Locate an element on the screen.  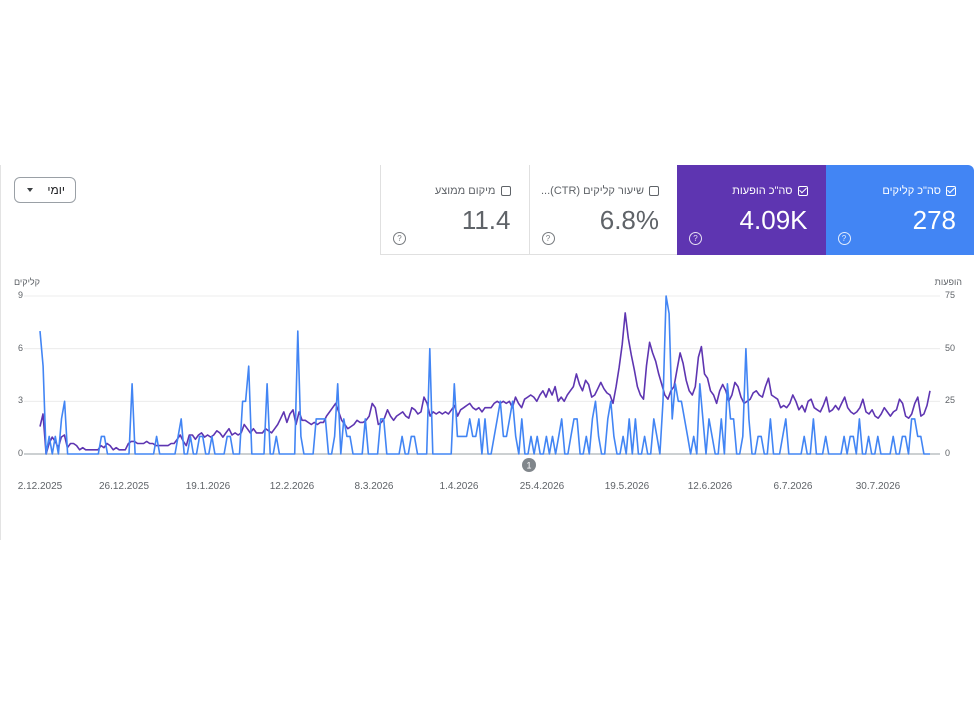
metric-card-impressions: סה"כ הופעות 4.09K ? is located at coordinates (751, 210).